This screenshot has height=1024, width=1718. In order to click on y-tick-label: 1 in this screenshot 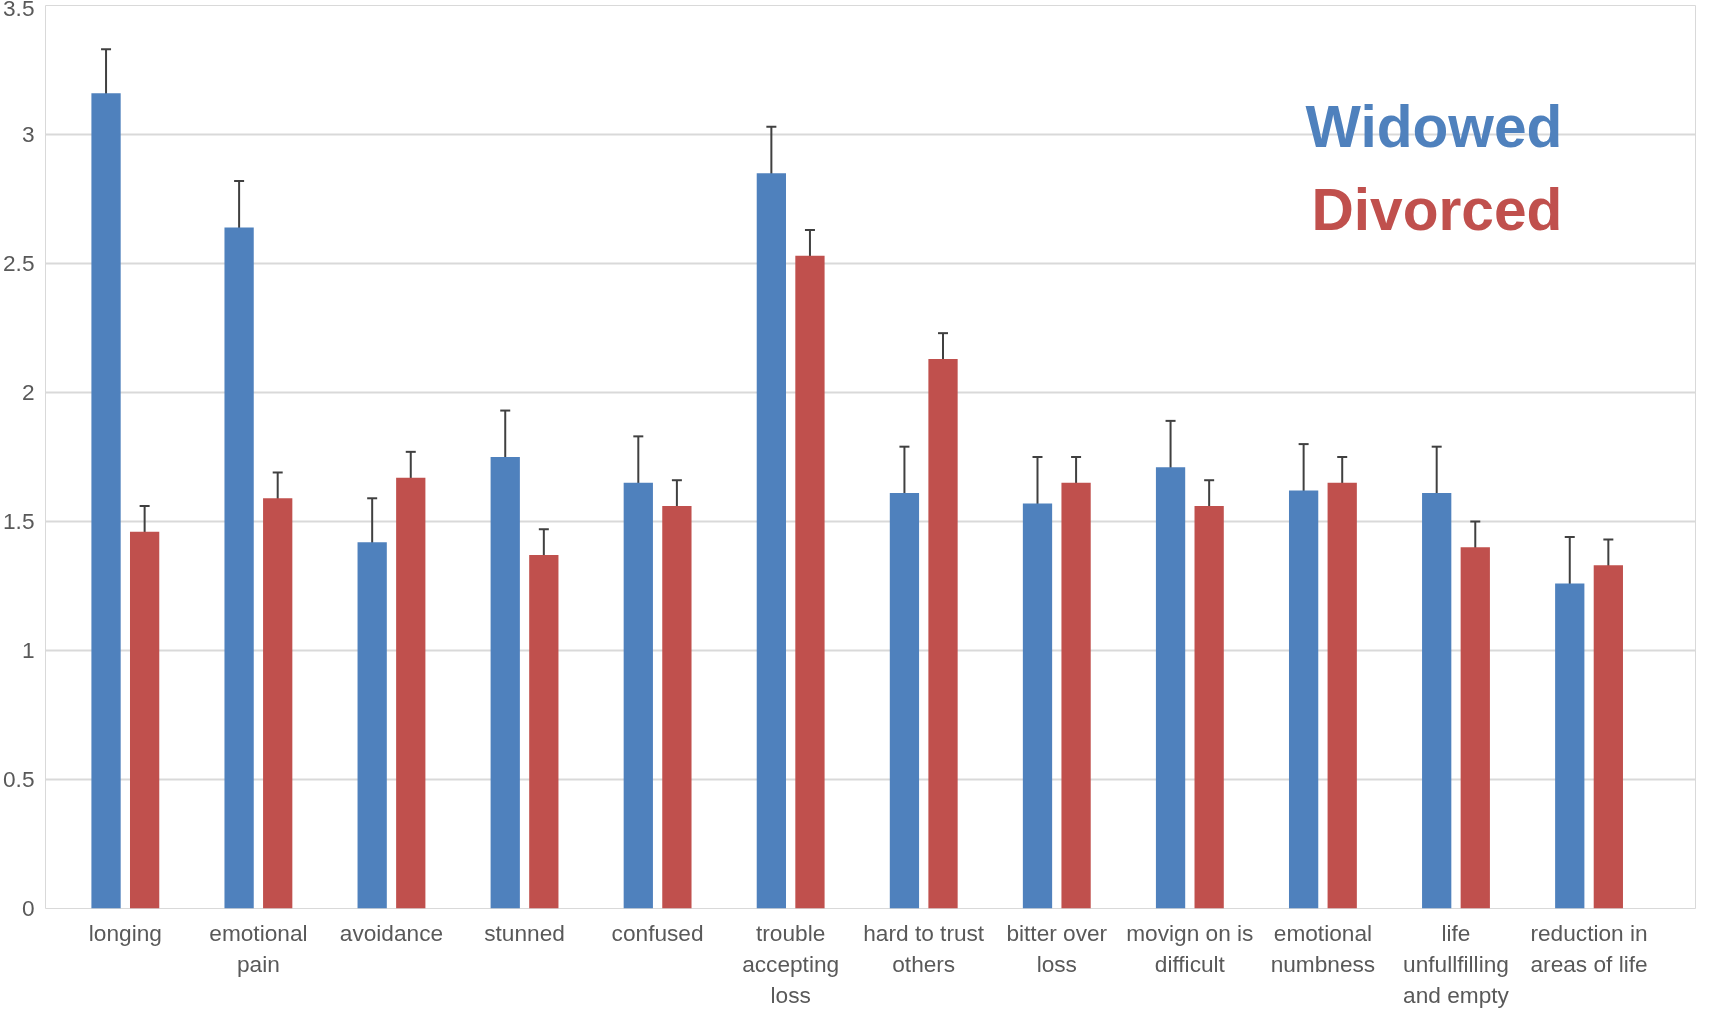, I will do `click(28, 650)`.